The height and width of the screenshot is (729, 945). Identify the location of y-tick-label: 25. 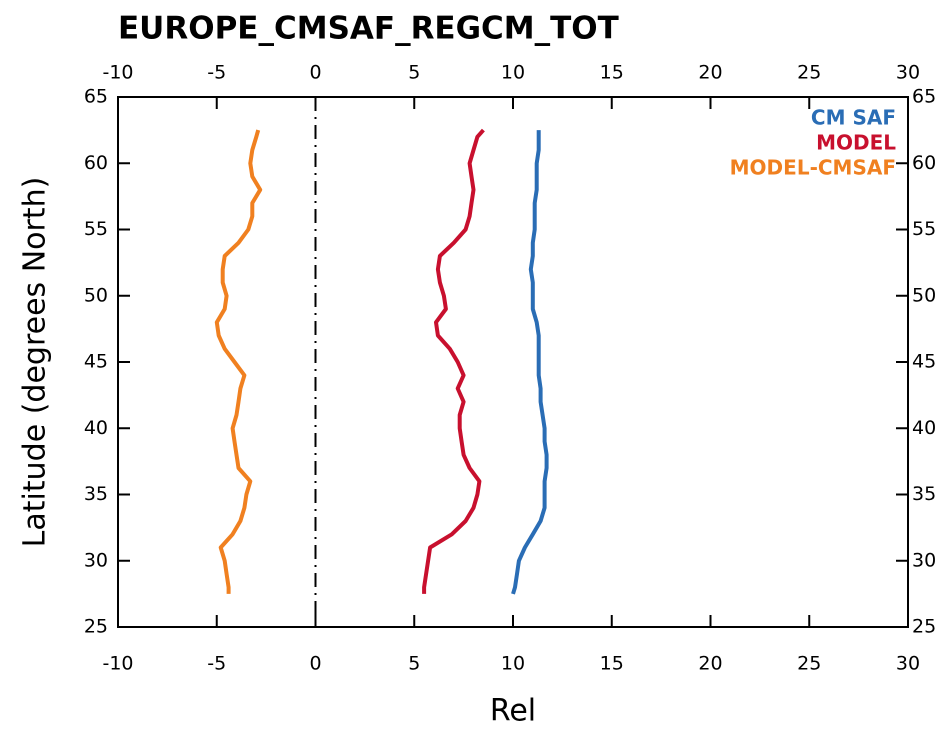
(96, 627).